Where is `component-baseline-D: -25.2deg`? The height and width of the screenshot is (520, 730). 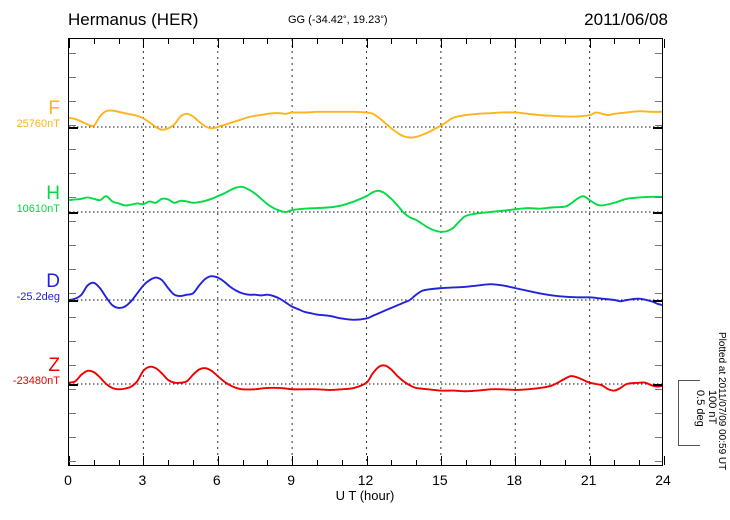
component-baseline-D: -25.2deg is located at coordinates (38, 297).